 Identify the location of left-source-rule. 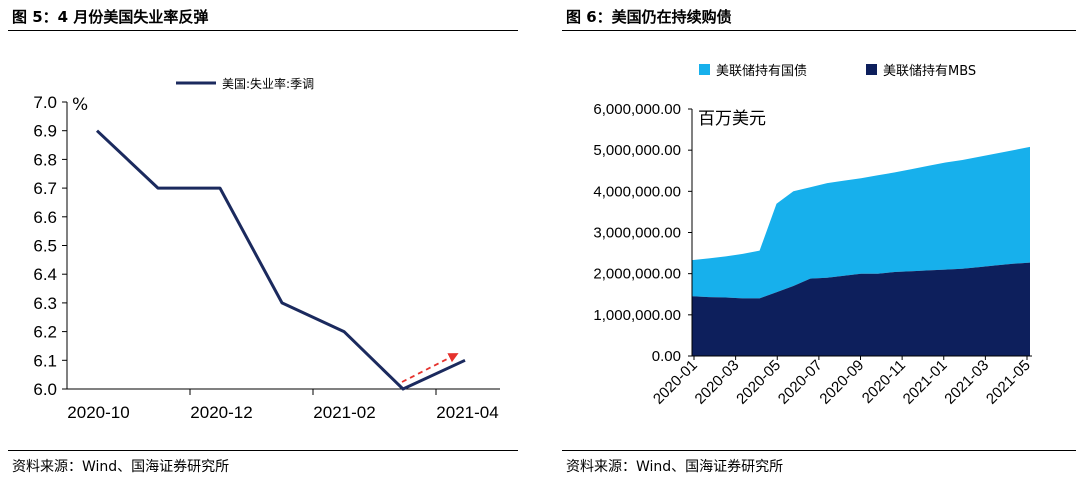
(263, 450).